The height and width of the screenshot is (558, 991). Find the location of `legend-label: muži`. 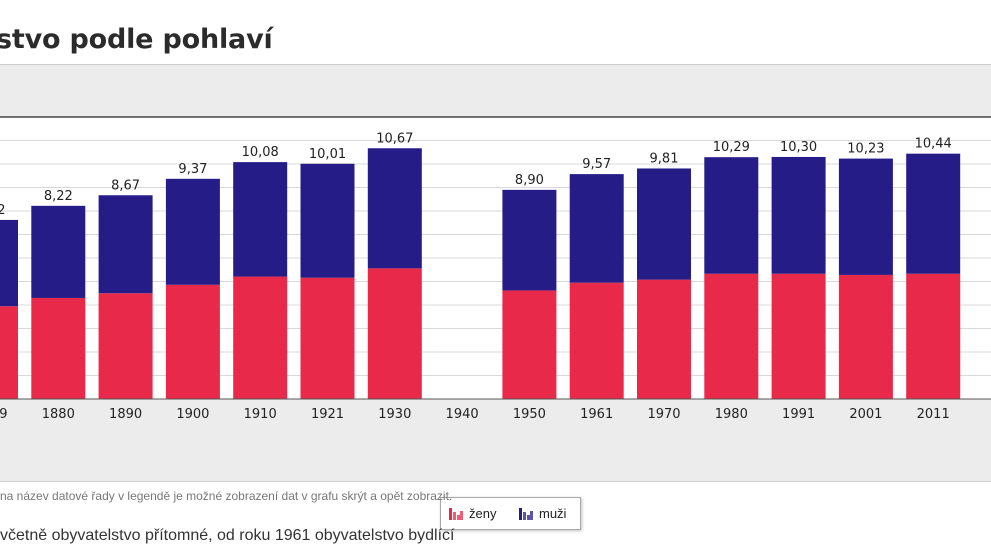

legend-label: muži is located at coordinates (553, 513).